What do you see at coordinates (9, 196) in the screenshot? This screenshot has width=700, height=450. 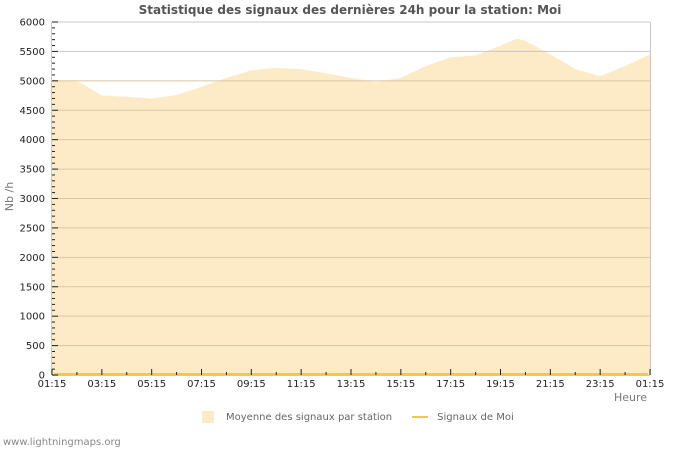 I see `y-axis-title: Nb /h` at bounding box center [9, 196].